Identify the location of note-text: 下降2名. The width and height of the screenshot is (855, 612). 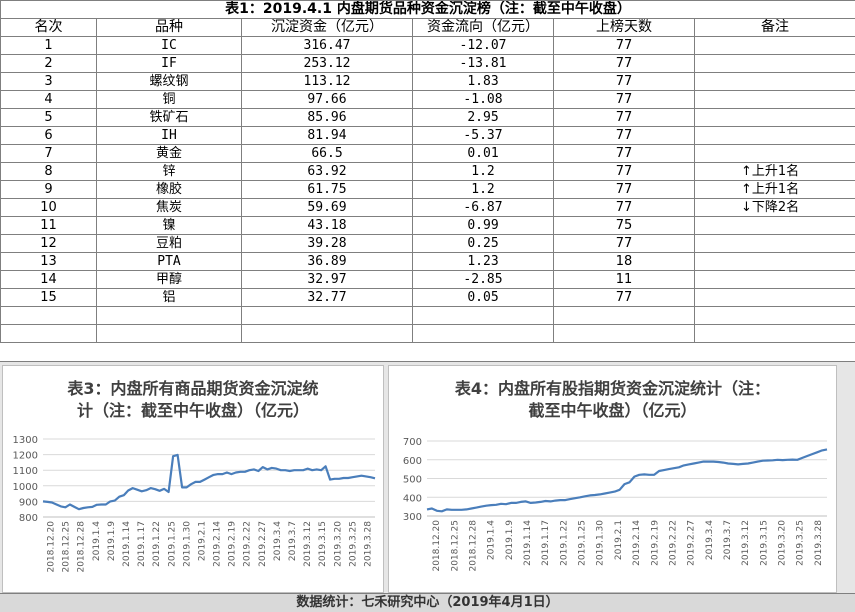
(775, 207).